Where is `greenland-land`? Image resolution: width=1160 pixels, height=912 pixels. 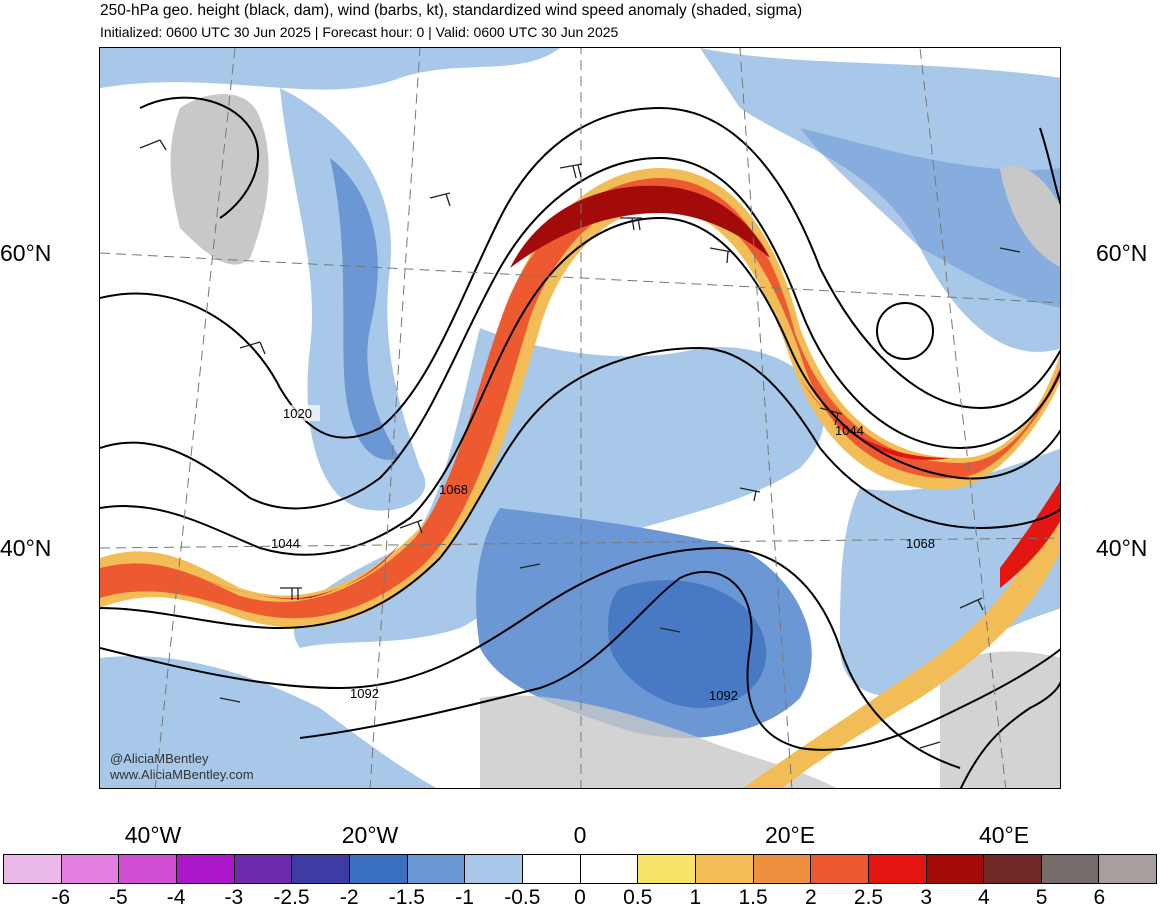
greenland-land is located at coordinates (219, 179).